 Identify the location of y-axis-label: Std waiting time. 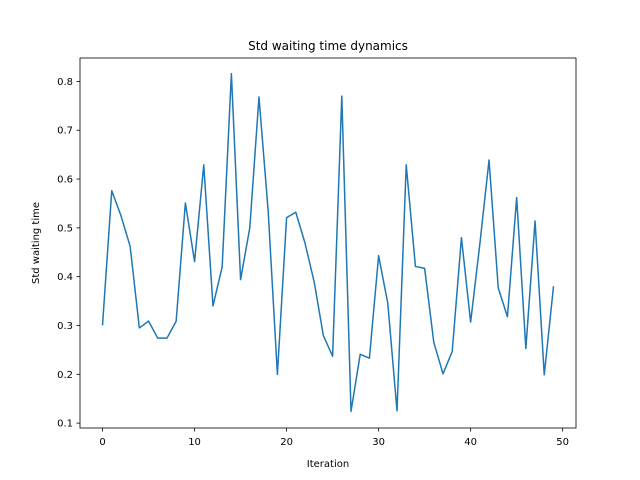
(36, 243).